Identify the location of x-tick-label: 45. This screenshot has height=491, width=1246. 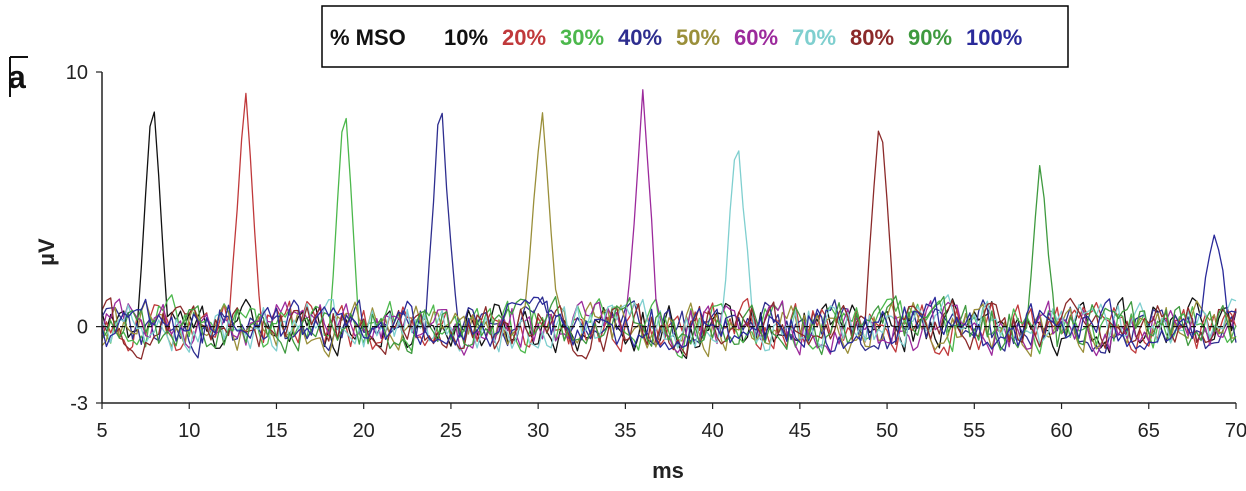
(800, 431).